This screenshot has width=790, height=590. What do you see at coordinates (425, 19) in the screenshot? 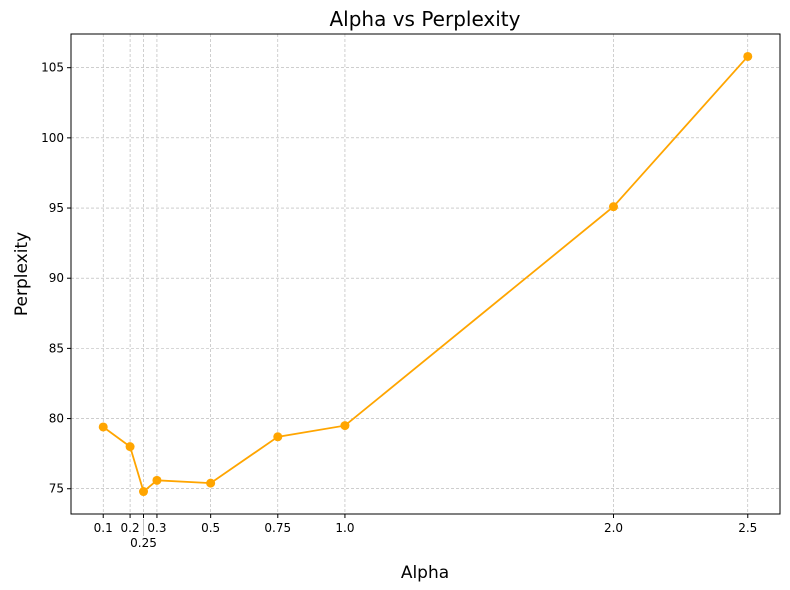
I see `chart-title: Alpha vs Perplexity` at bounding box center [425, 19].